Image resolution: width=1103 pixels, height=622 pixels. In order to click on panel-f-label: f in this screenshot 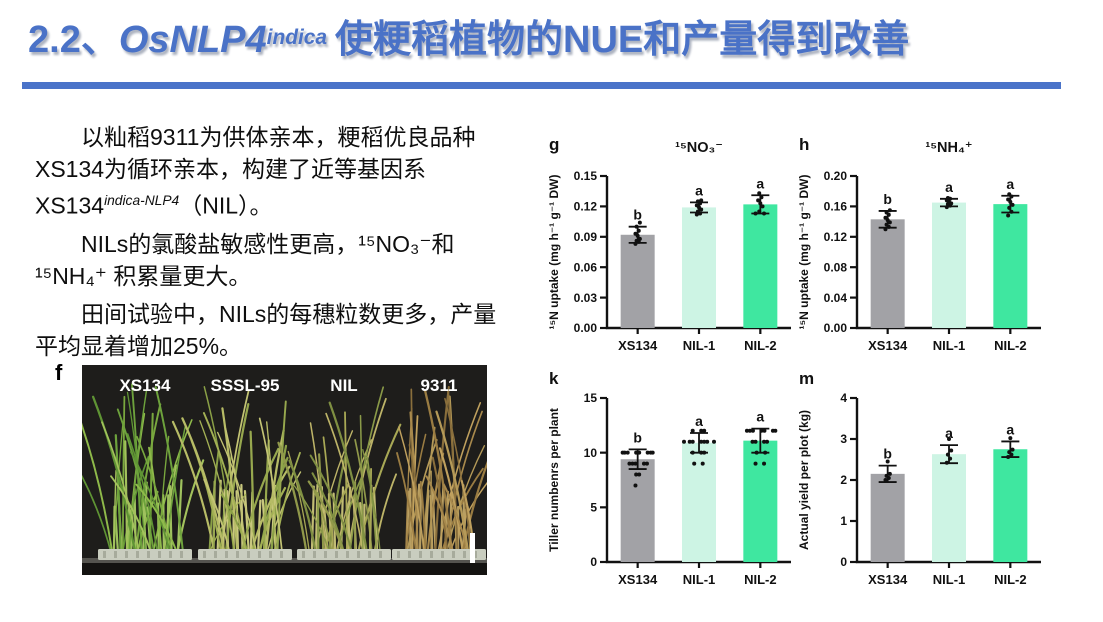, I will do `click(59, 372)`.